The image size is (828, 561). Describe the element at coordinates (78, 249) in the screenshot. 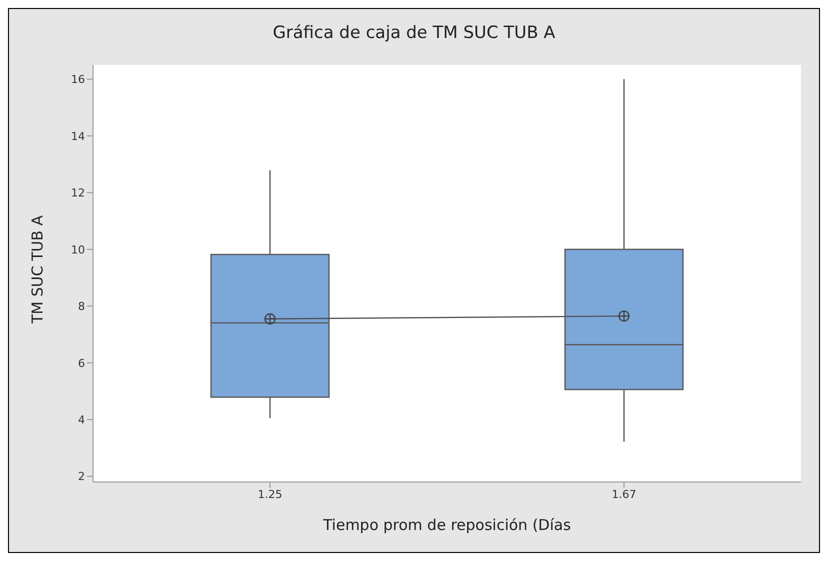

I see `y-tick-label: 10` at that location.